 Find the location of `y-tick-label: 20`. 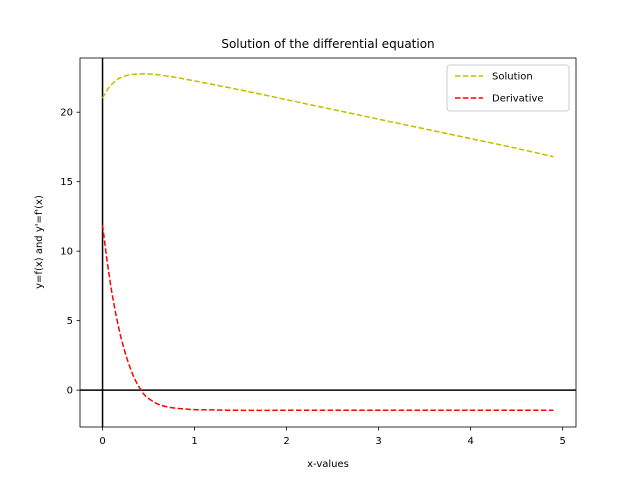

y-tick-label: 20 is located at coordinates (66, 113).